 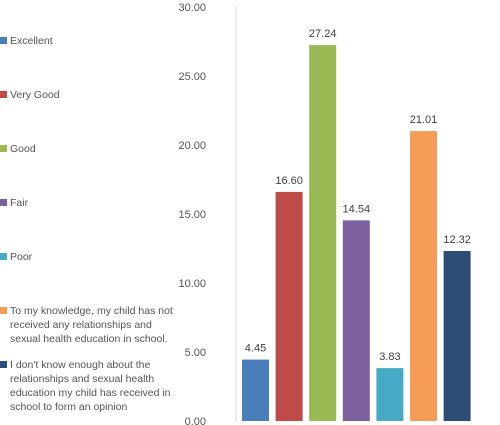 I want to click on legend-item: Excellent, so click(x=87, y=41).